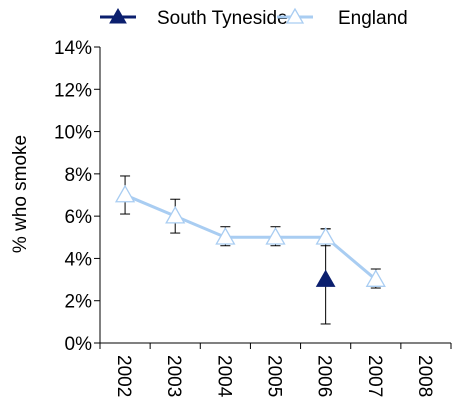 This screenshot has width=461, height=419. I want to click on y-tick-label: 14%, so click(73, 48).